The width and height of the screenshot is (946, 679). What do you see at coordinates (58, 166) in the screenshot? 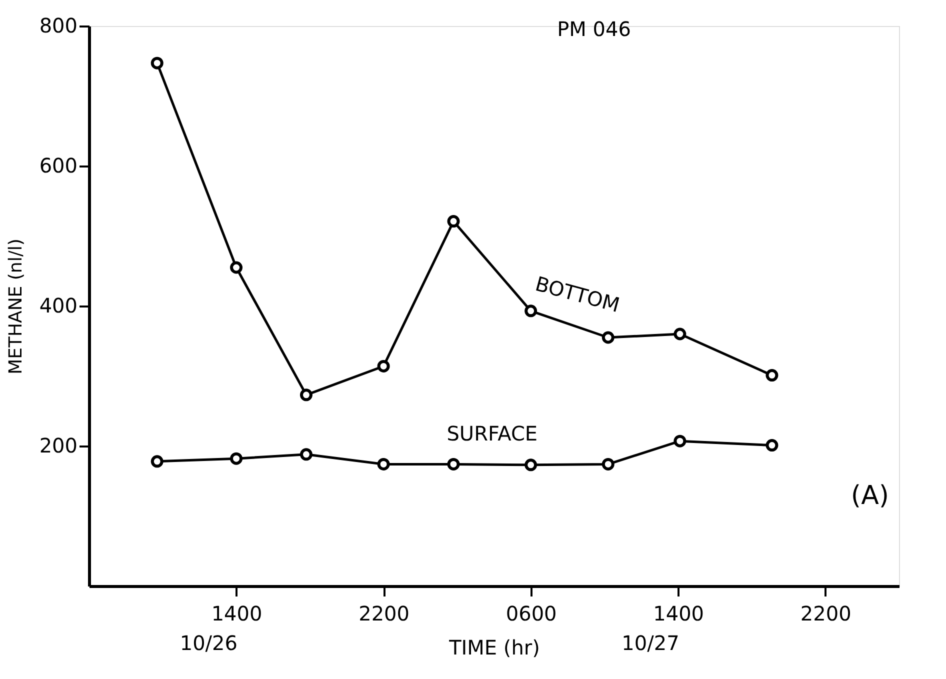
I see `y-tick-label: 600` at bounding box center [58, 166].